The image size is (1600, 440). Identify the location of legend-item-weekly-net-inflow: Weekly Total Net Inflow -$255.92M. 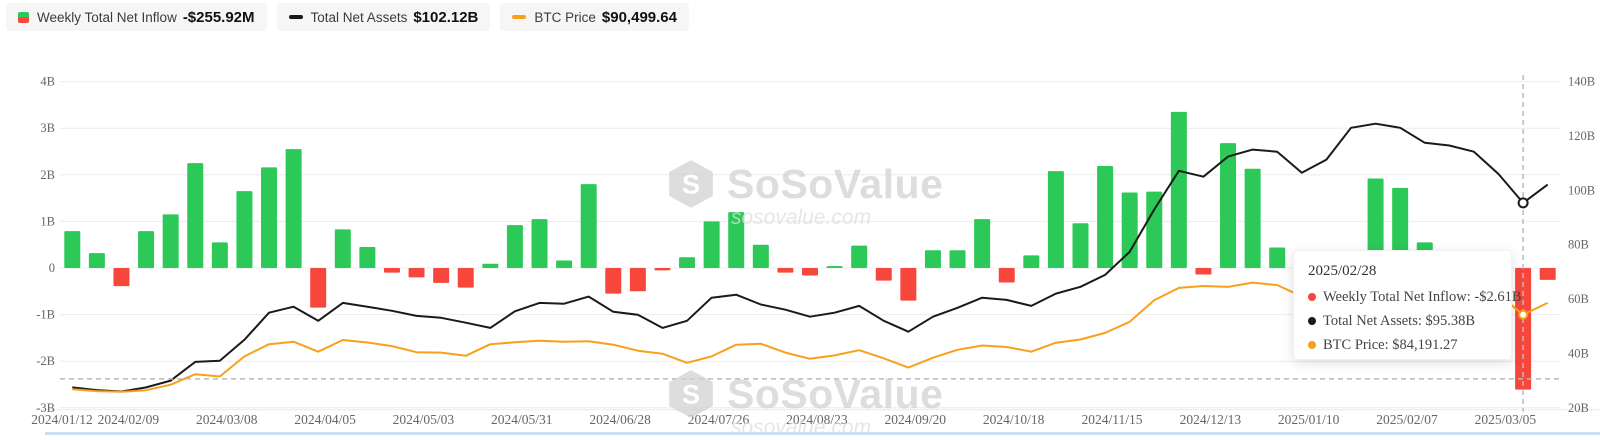
(136, 17).